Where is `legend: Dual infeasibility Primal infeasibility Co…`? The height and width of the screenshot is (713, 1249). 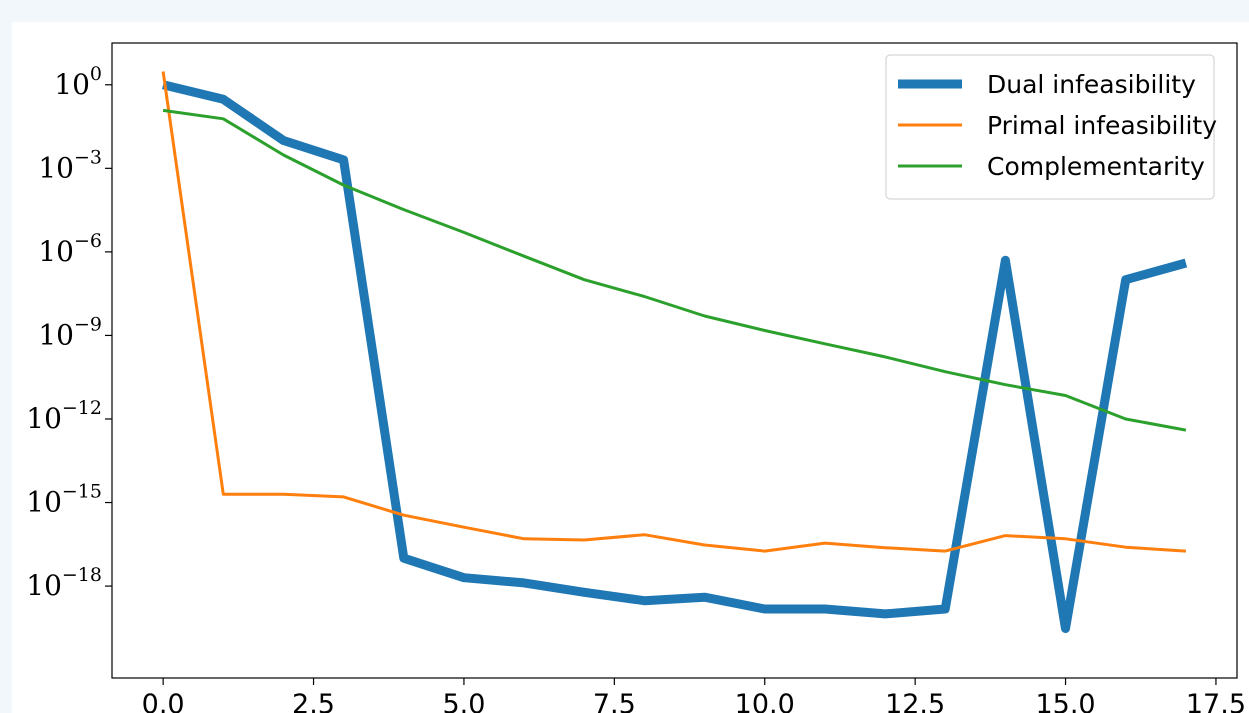
legend: Dual infeasibility Primal infeasibility Co… is located at coordinates (1051, 127).